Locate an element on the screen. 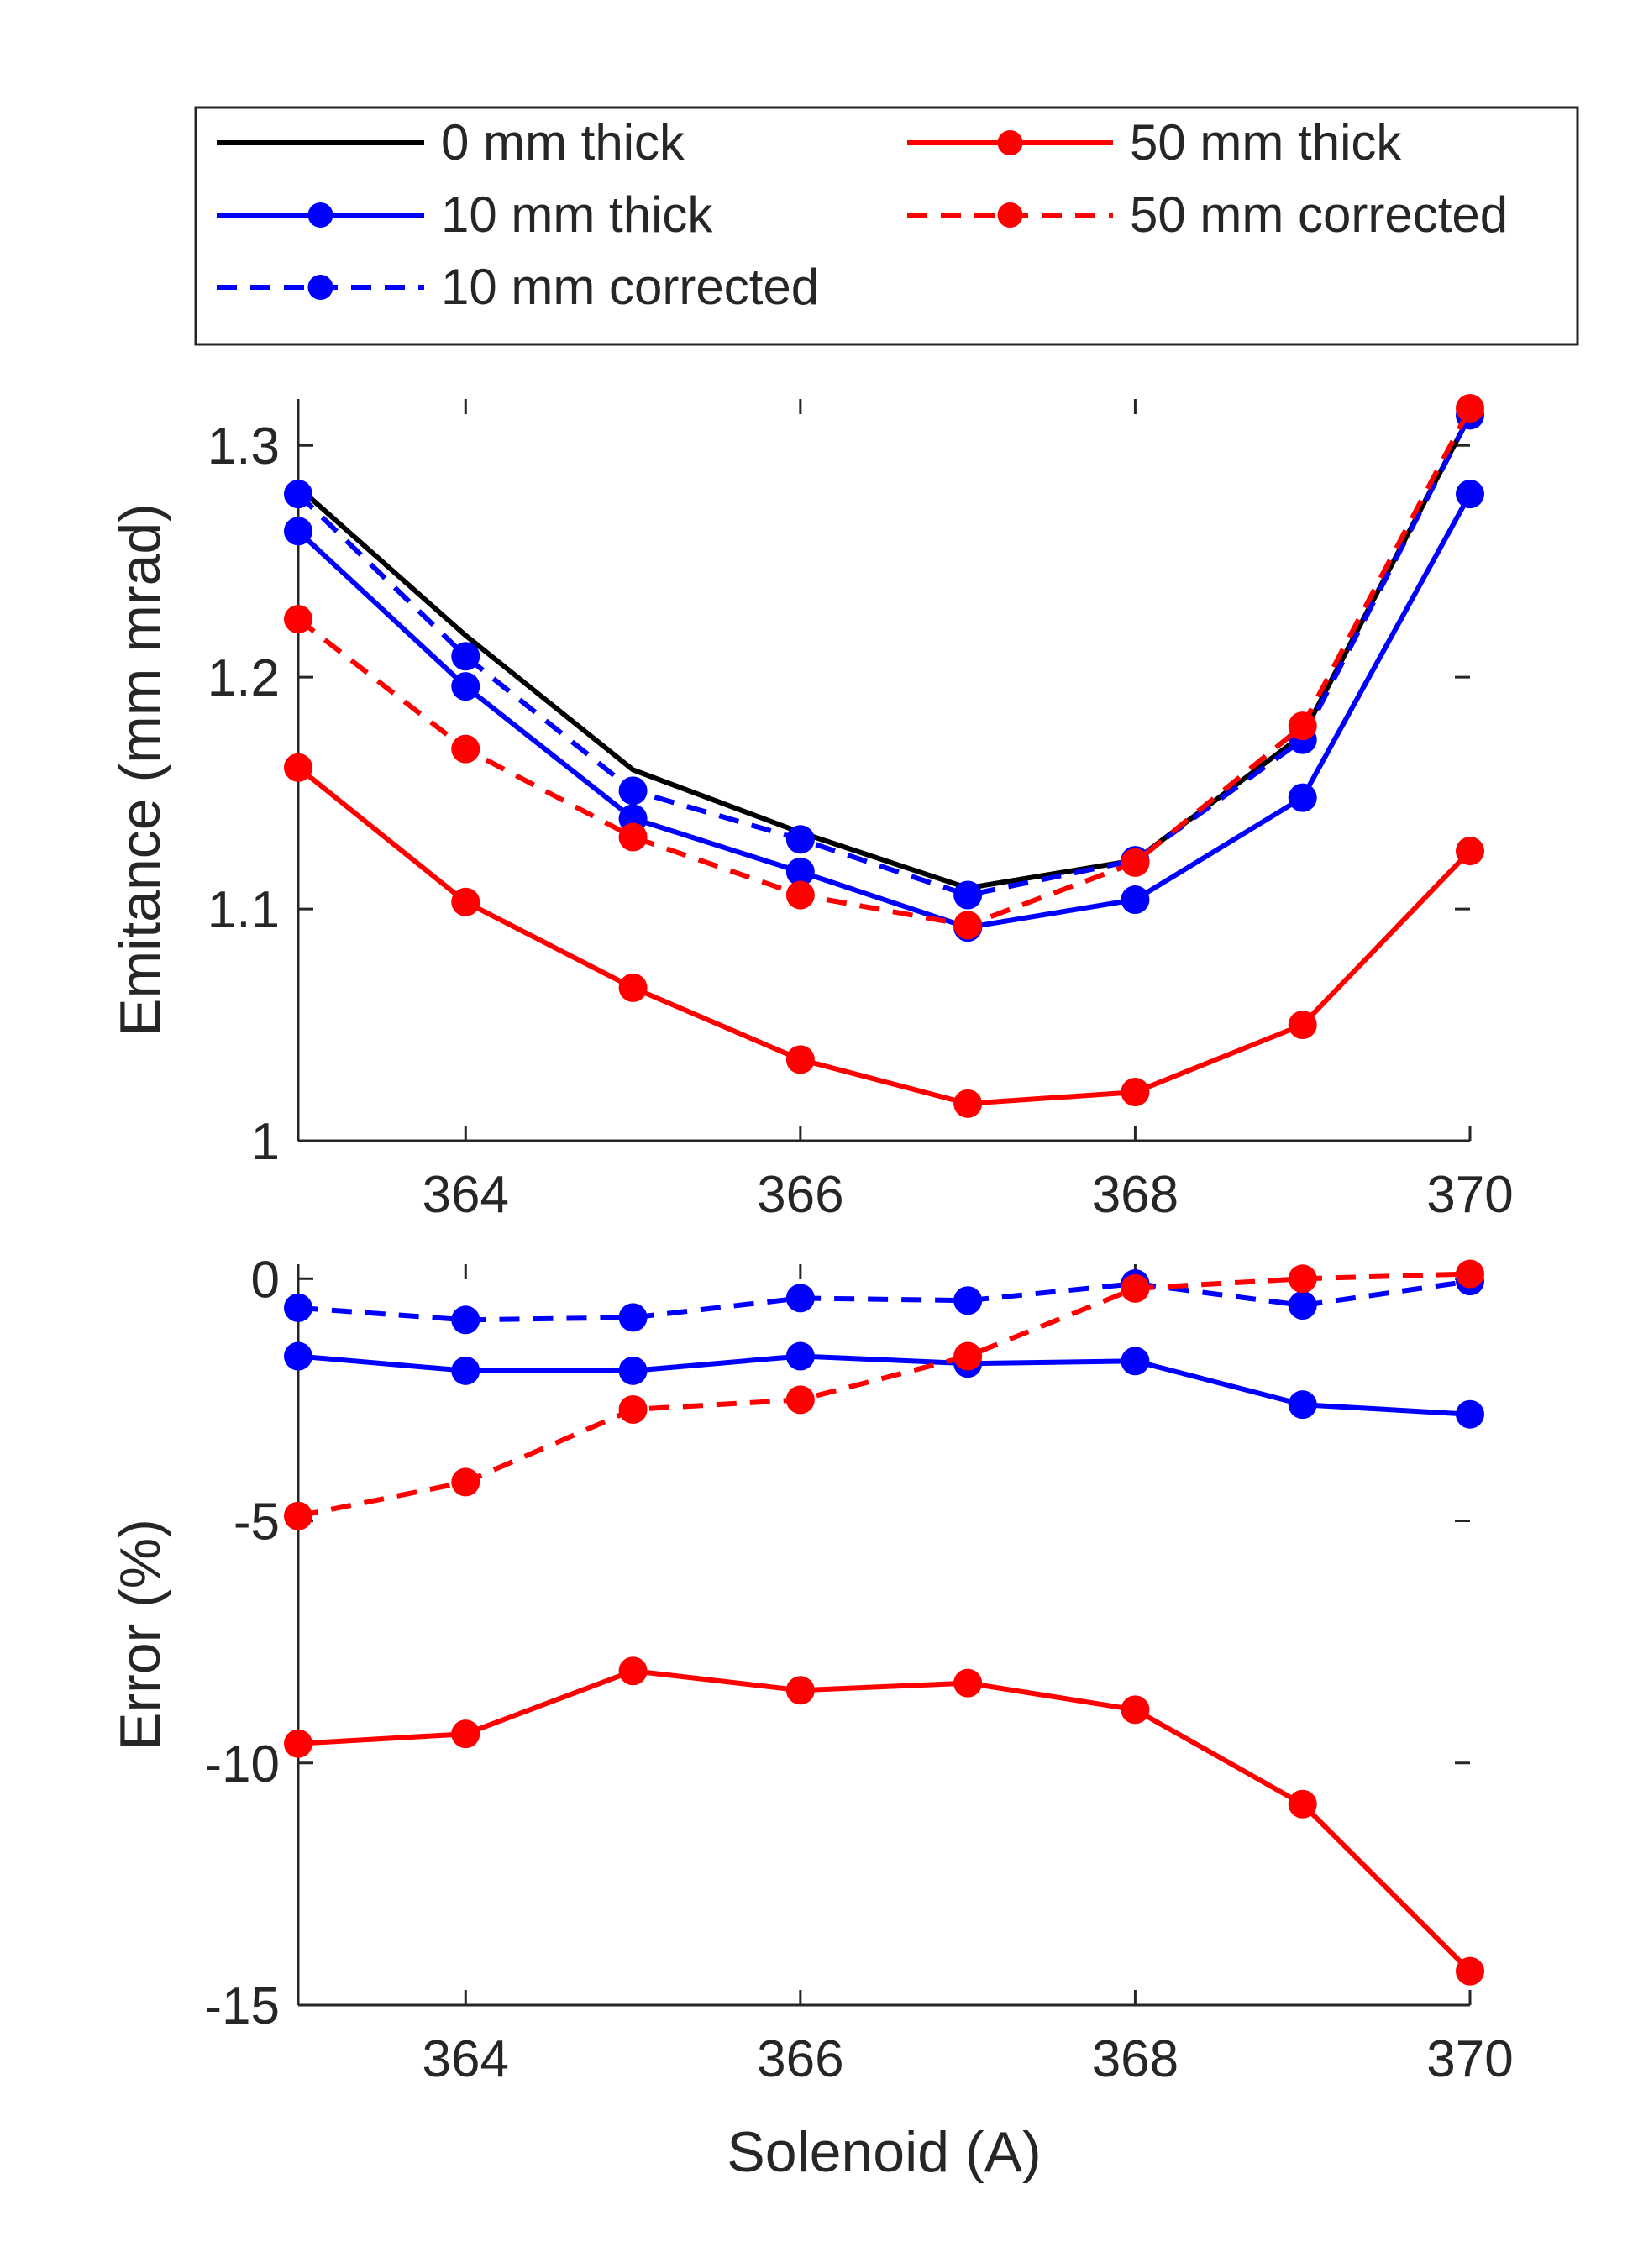 The image size is (1638, 2268). bottom-series-10-mm-thick is located at coordinates (884, 1385).